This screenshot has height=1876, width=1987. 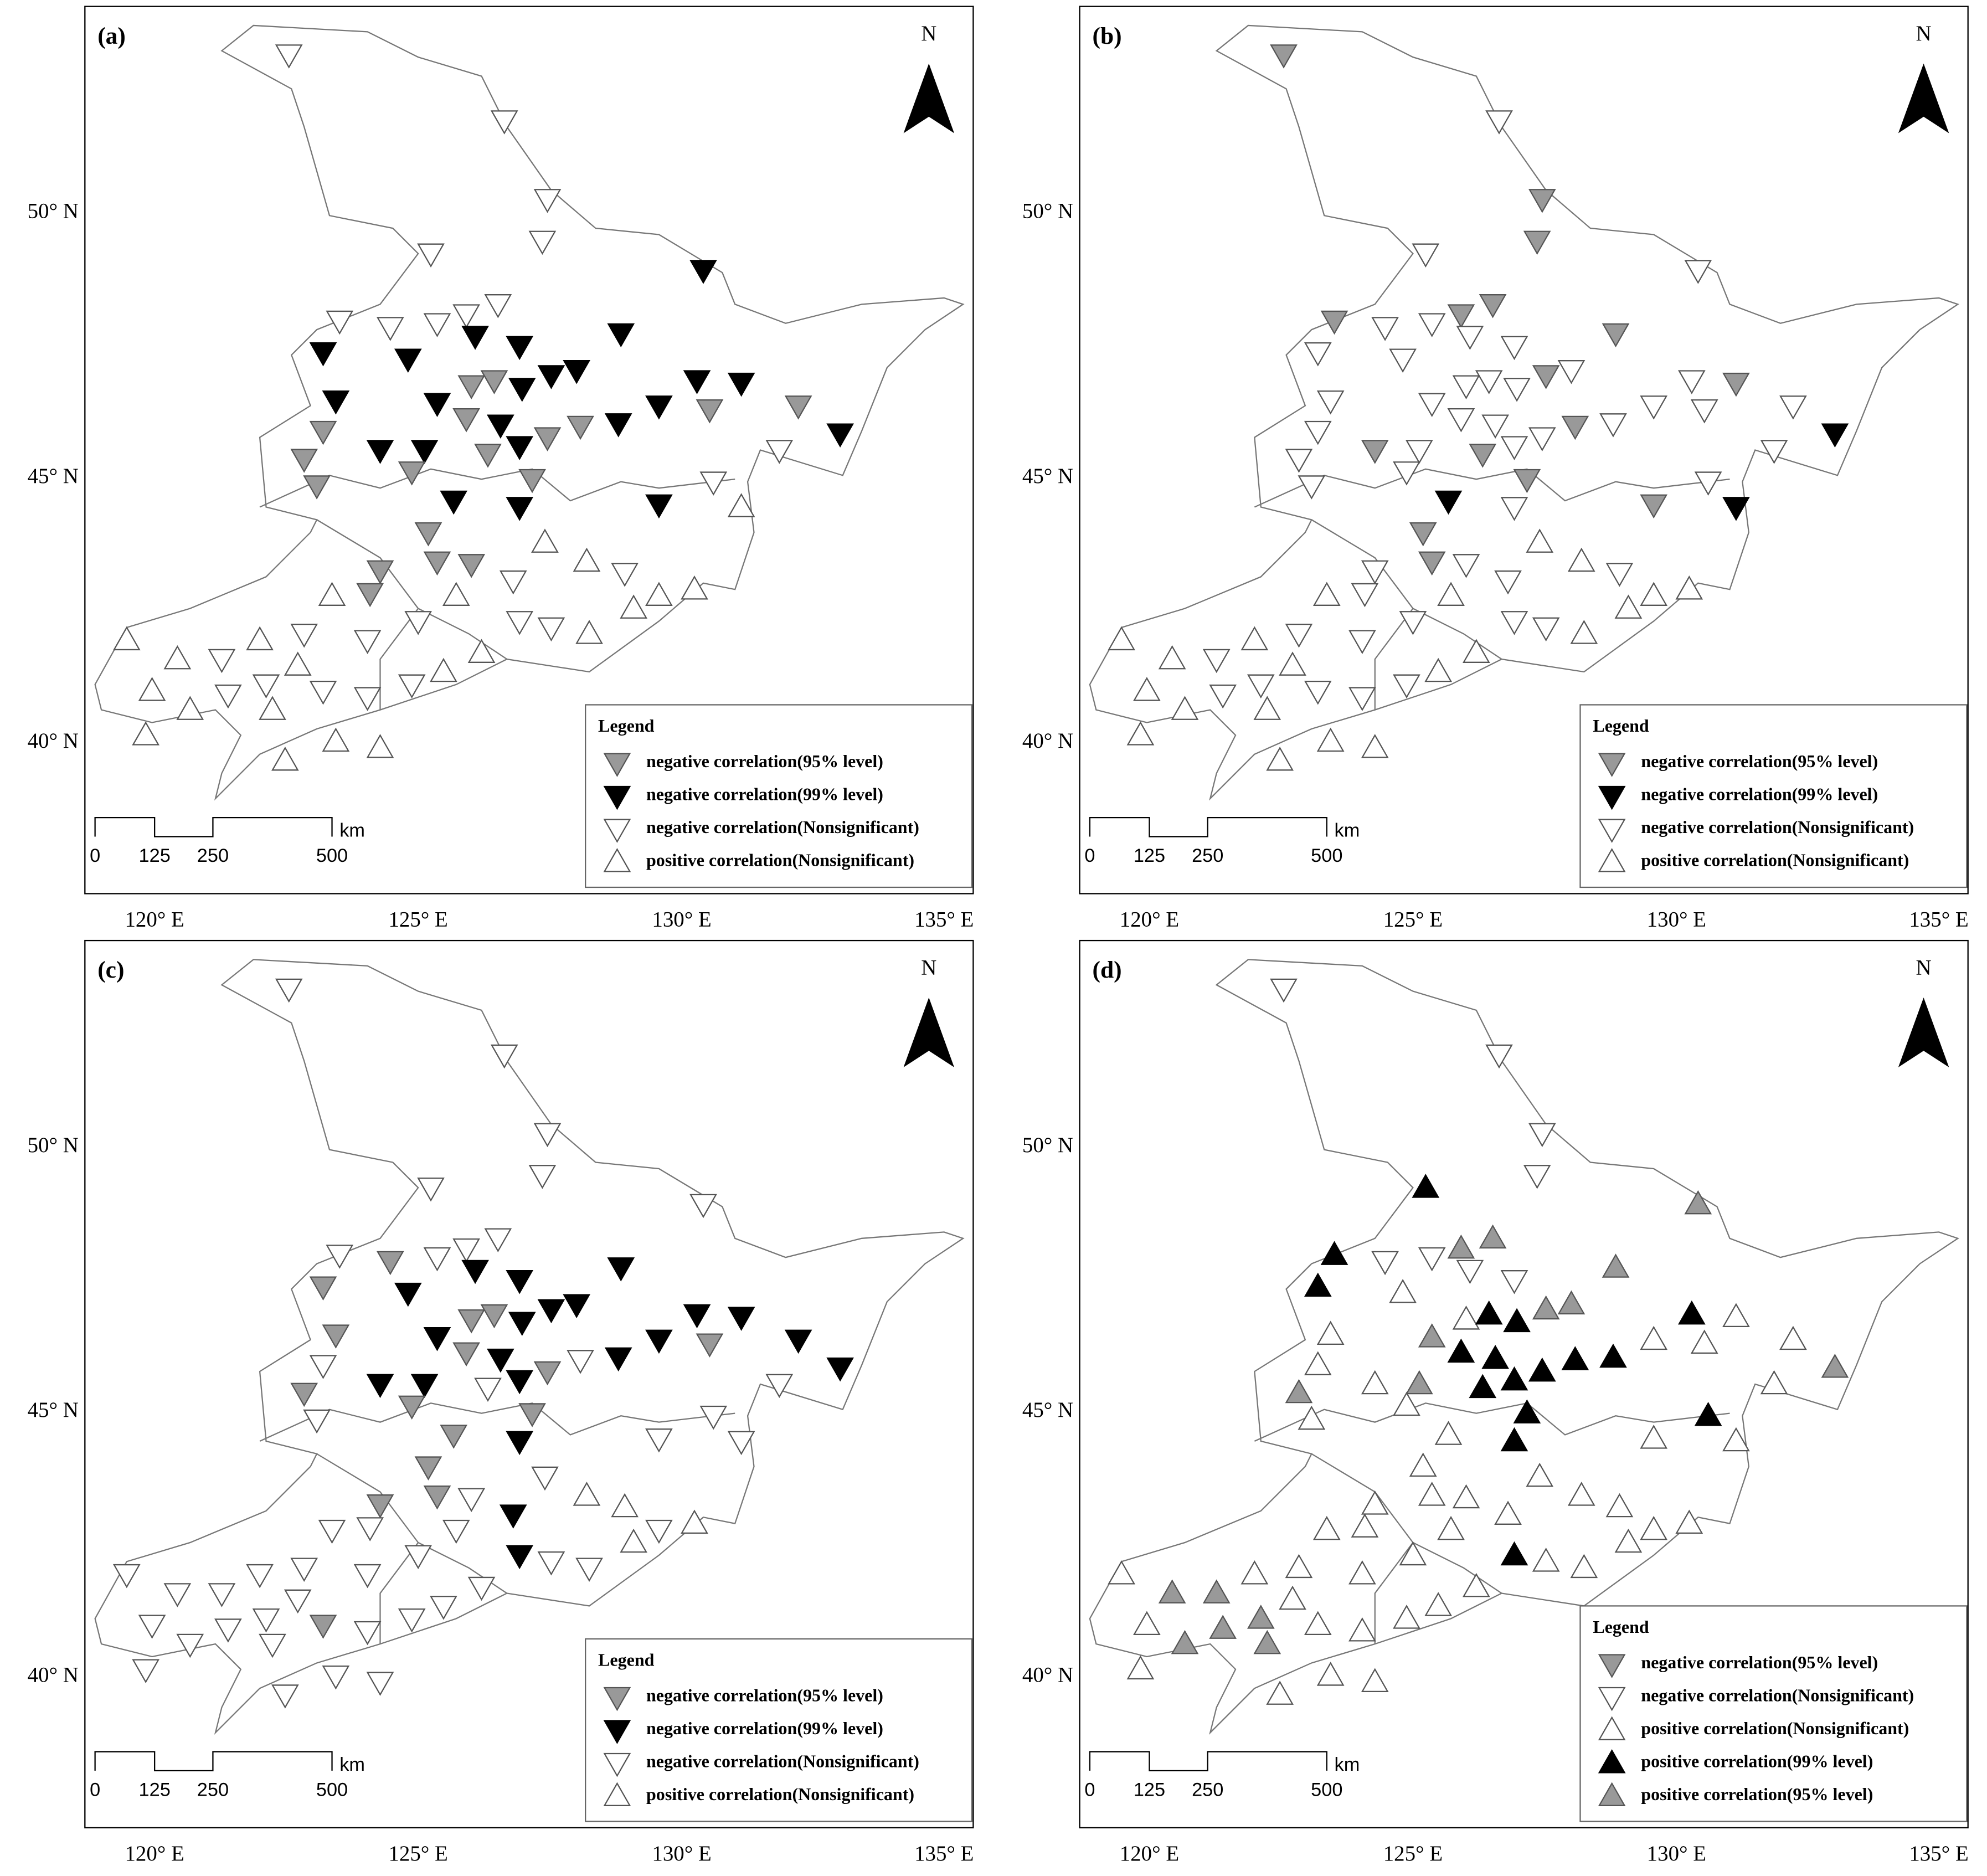 I want to click on legend-symbol, so click(x=617, y=1732).